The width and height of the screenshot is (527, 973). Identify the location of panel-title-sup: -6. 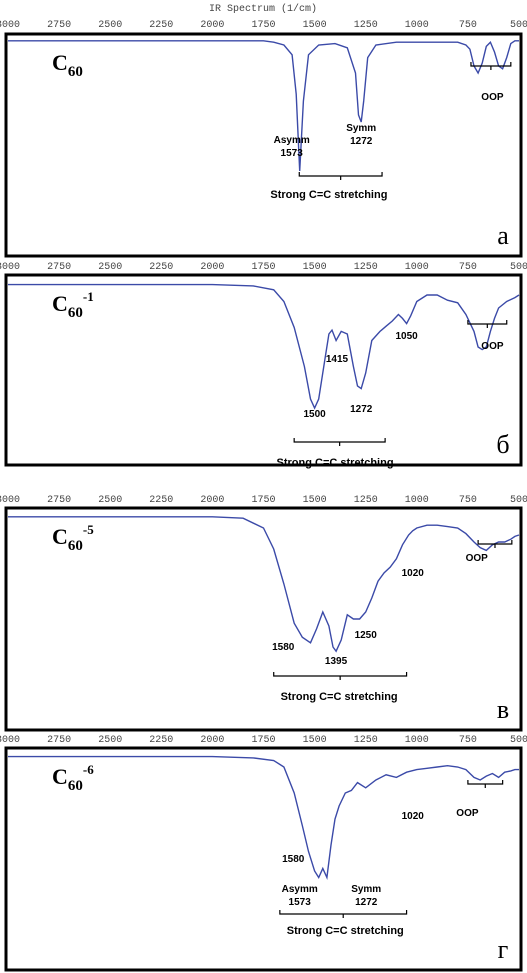
(88, 769).